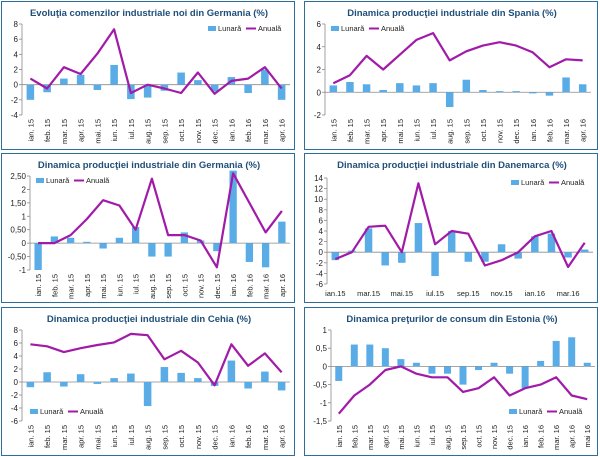 This screenshot has width=600, height=457. I want to click on y-tick-label: 6, so click(16, 39).